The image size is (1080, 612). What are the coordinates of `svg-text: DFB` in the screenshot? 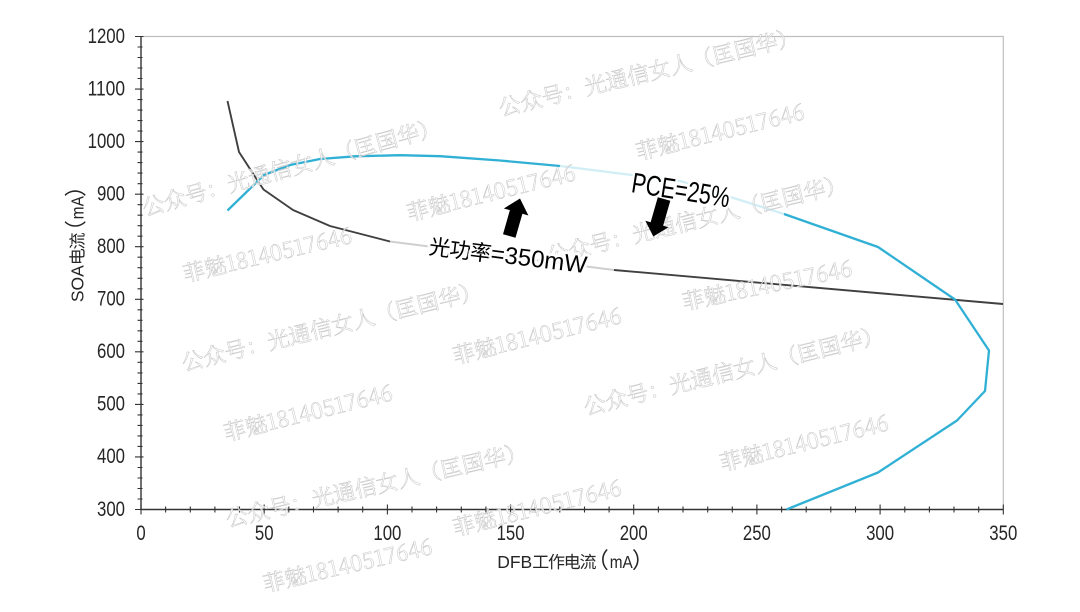 It's located at (514, 562).